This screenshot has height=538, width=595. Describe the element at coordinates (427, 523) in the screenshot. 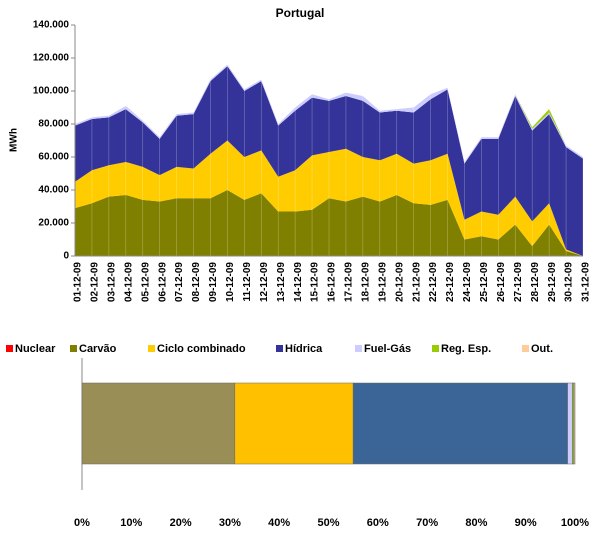

I see `x-tick-label: 70%` at that location.